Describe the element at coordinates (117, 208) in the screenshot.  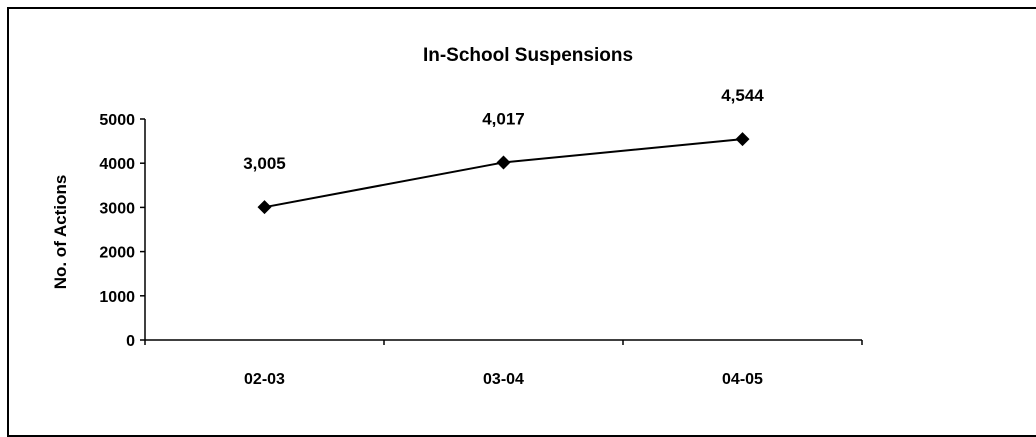
I see `y-tick-label: 3000` at that location.